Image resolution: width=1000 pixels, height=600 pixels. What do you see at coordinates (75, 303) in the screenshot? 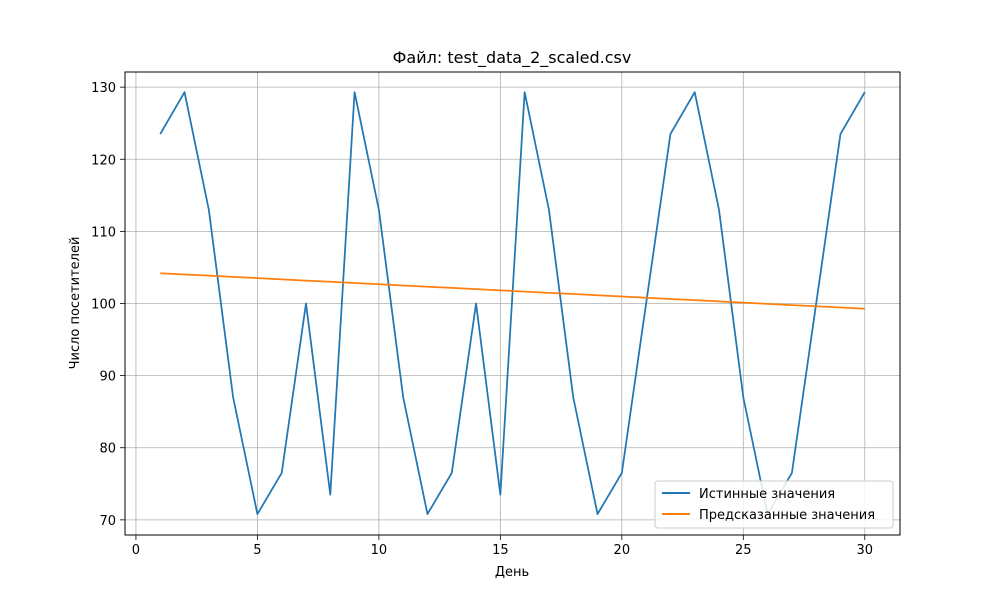
I see `y-axis-label: Число посетителей` at bounding box center [75, 303].